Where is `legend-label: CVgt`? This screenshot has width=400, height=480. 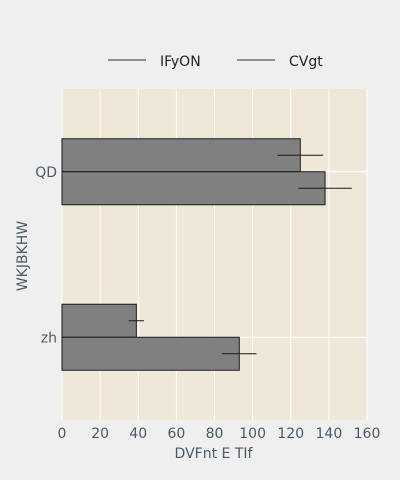
legend-label: CVgt is located at coordinates (306, 62).